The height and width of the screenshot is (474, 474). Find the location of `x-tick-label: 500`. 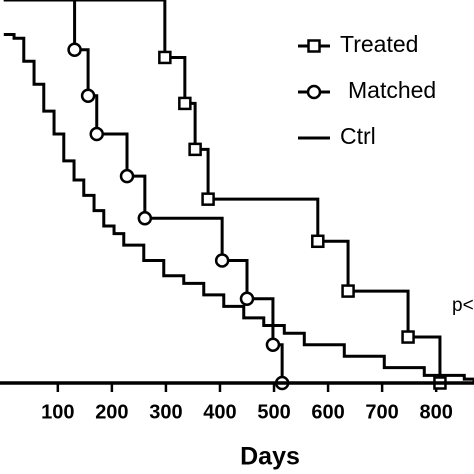

x-tick-label: 500 is located at coordinates (273, 412).